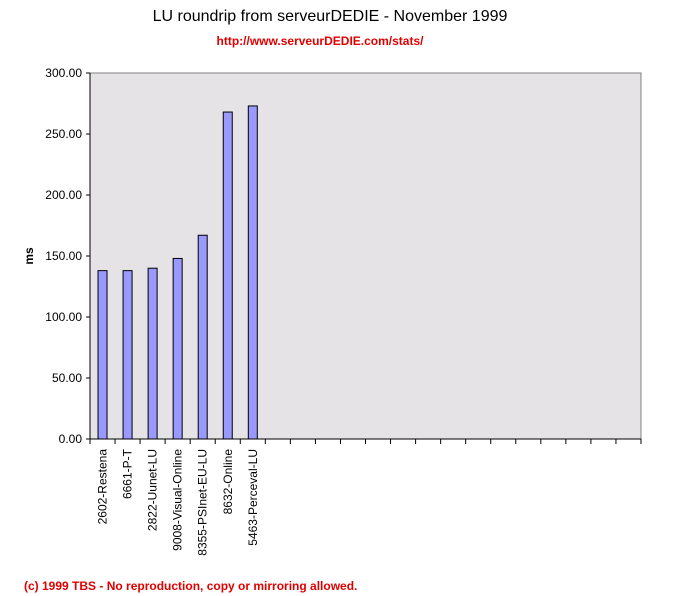 This screenshot has height=596, width=674. I want to click on y-tick-label: 200.00, so click(63, 195).